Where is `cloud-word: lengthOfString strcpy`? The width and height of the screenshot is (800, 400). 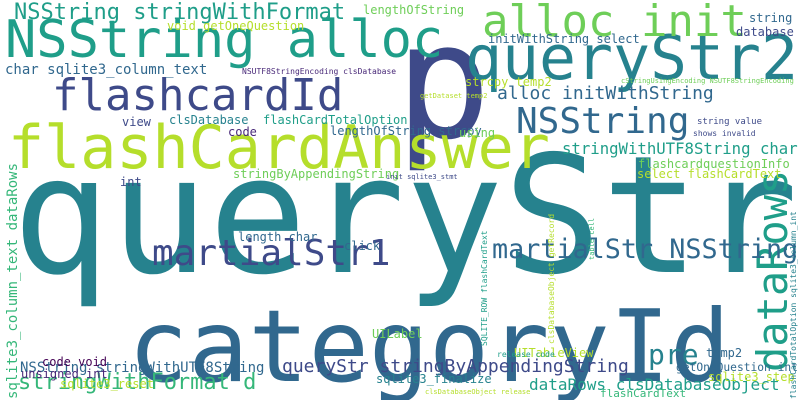 cloud-word: lengthOfString strcpy is located at coordinates (406, 131).